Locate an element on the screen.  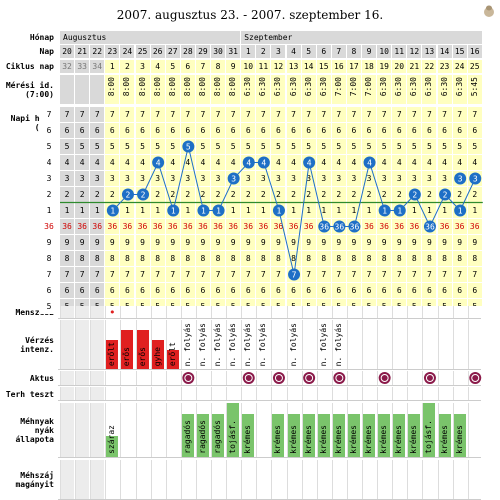
temp-scale-label: 6 is located at coordinates (49, 130).